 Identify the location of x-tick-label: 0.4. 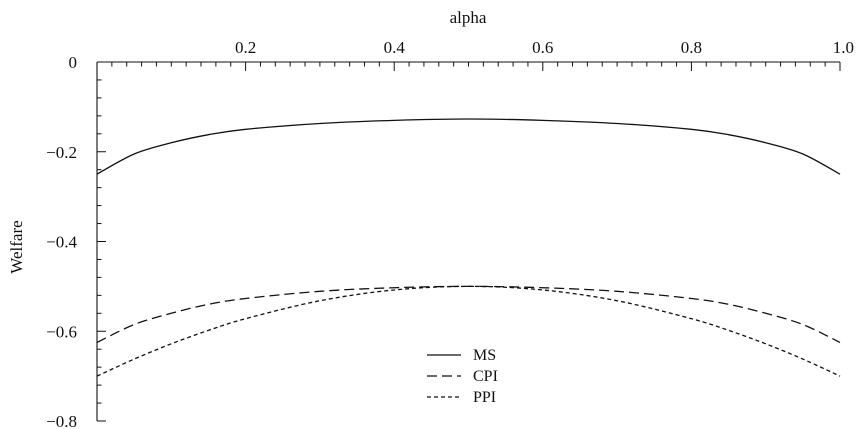
(395, 47).